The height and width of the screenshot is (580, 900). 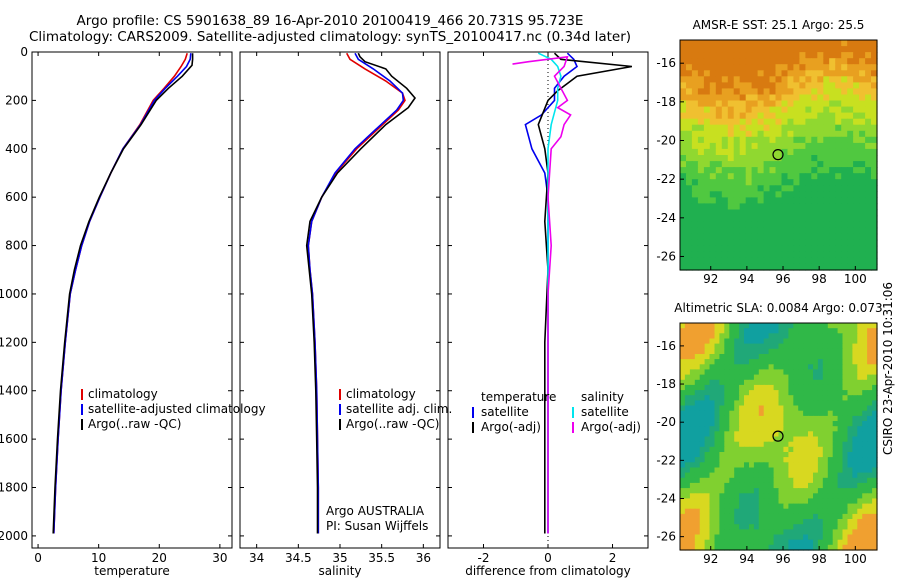 What do you see at coordinates (122, 293) in the screenshot?
I see `series-line` at bounding box center [122, 293].